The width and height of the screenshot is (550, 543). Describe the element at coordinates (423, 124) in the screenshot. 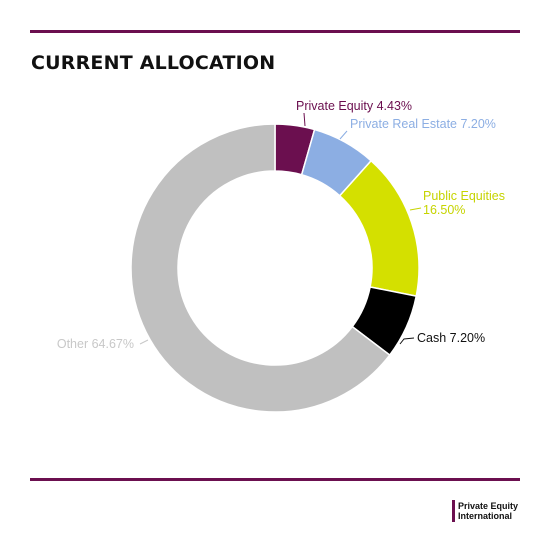

I see `slice-label-private-real-estate: Private Real Estate 7.20%` at that location.